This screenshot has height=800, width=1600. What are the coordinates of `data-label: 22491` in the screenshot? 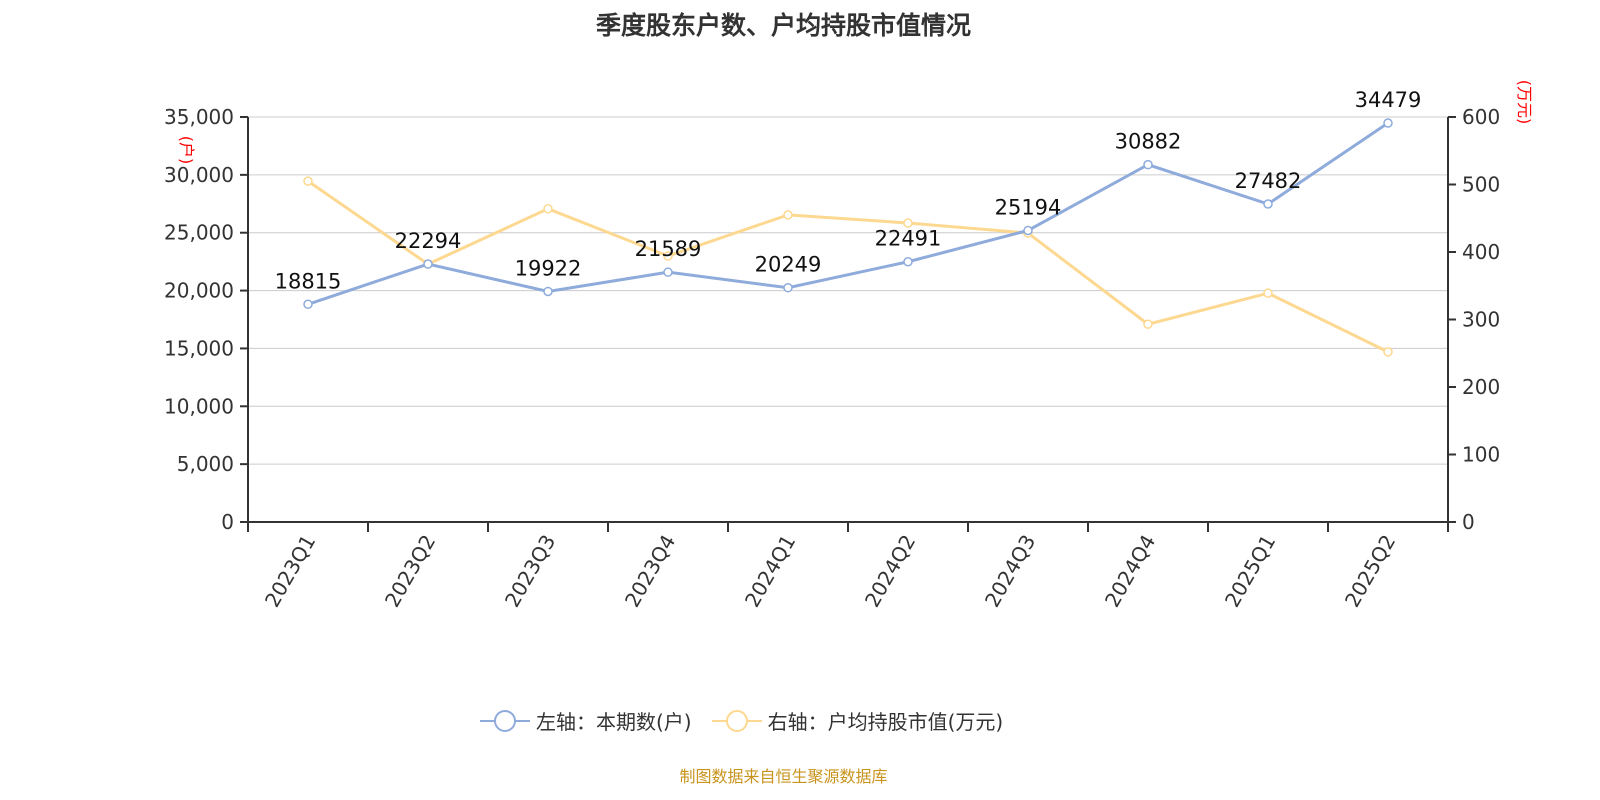 It's located at (908, 239).